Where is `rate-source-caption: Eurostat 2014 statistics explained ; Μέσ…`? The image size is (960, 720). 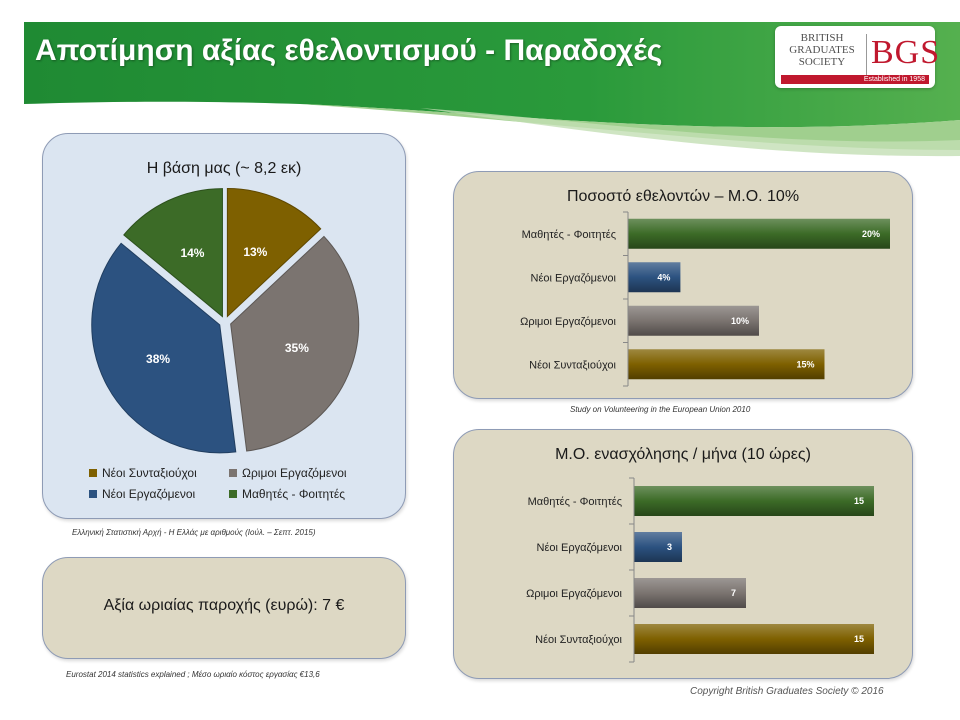
rate-source-caption: Eurostat 2014 statistics explained ; Μέσ… is located at coordinates (193, 674).